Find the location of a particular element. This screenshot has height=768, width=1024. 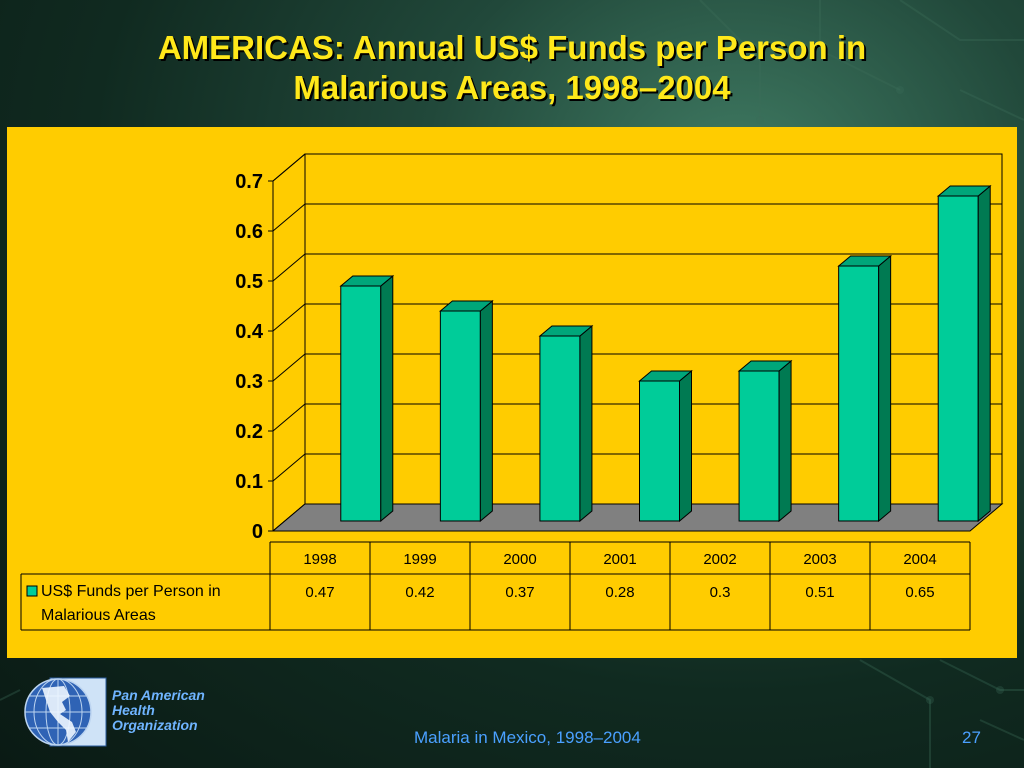

slide-title-line-2: Malarious Areas, 1998–2004 is located at coordinates (512, 87).